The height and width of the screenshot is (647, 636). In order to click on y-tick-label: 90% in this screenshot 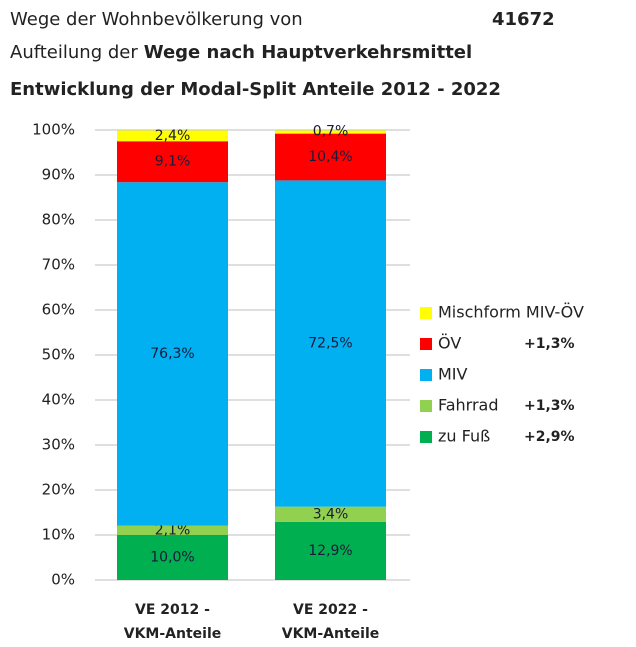, I will do `click(58, 175)`.